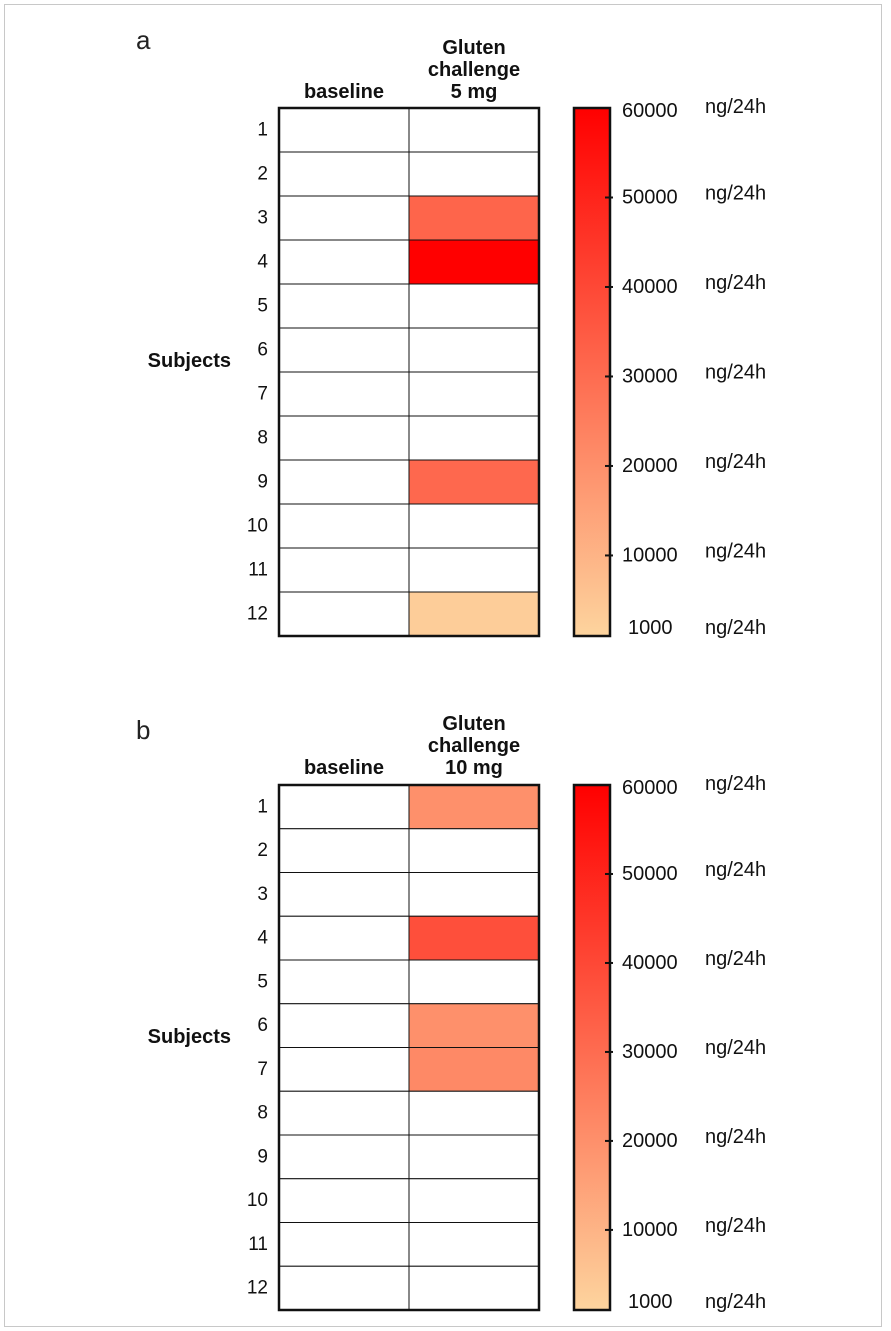 This screenshot has width=891, height=1331. I want to click on column-header: 5 mg, so click(474, 92).